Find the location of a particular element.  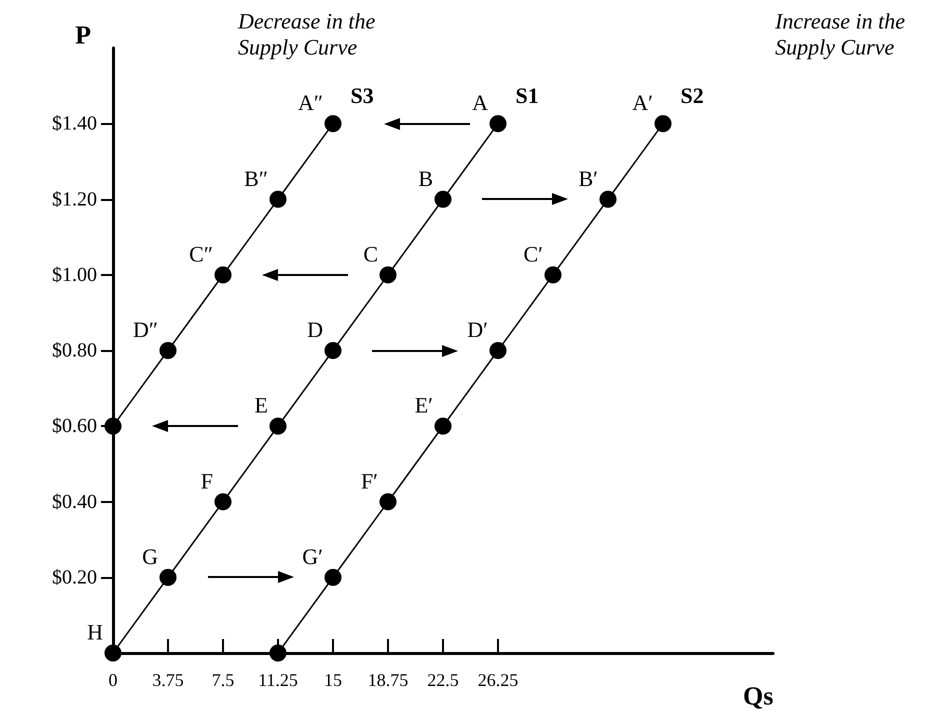

series-label: S3 is located at coordinates (362, 95).